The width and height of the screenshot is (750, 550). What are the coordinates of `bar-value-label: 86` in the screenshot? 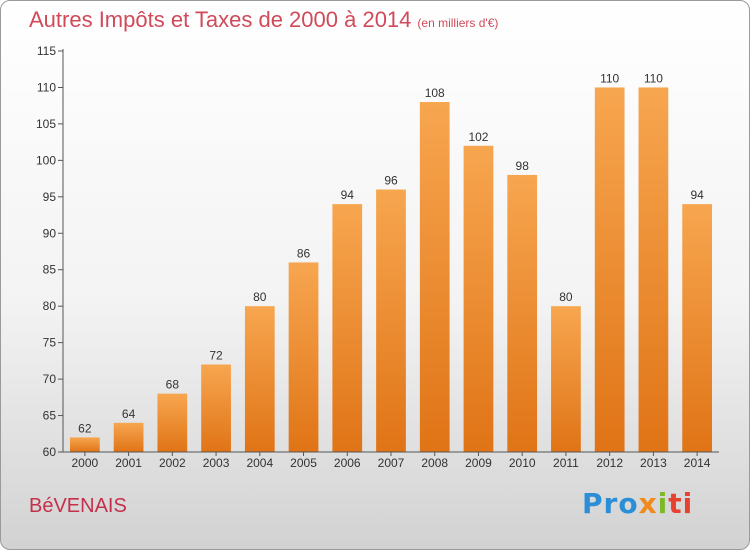 It's located at (304, 253).